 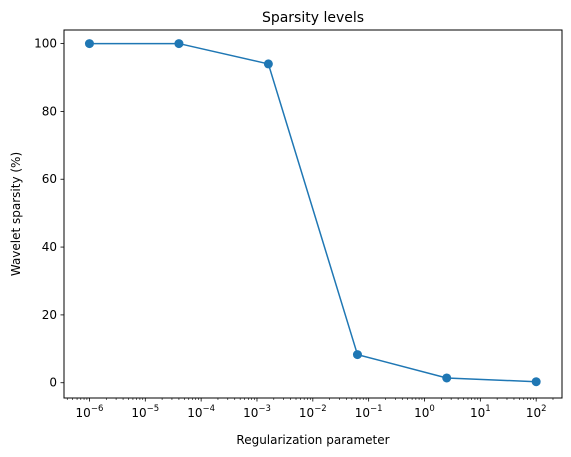 I want to click on y-tick-label: 40, so click(x=49, y=247).